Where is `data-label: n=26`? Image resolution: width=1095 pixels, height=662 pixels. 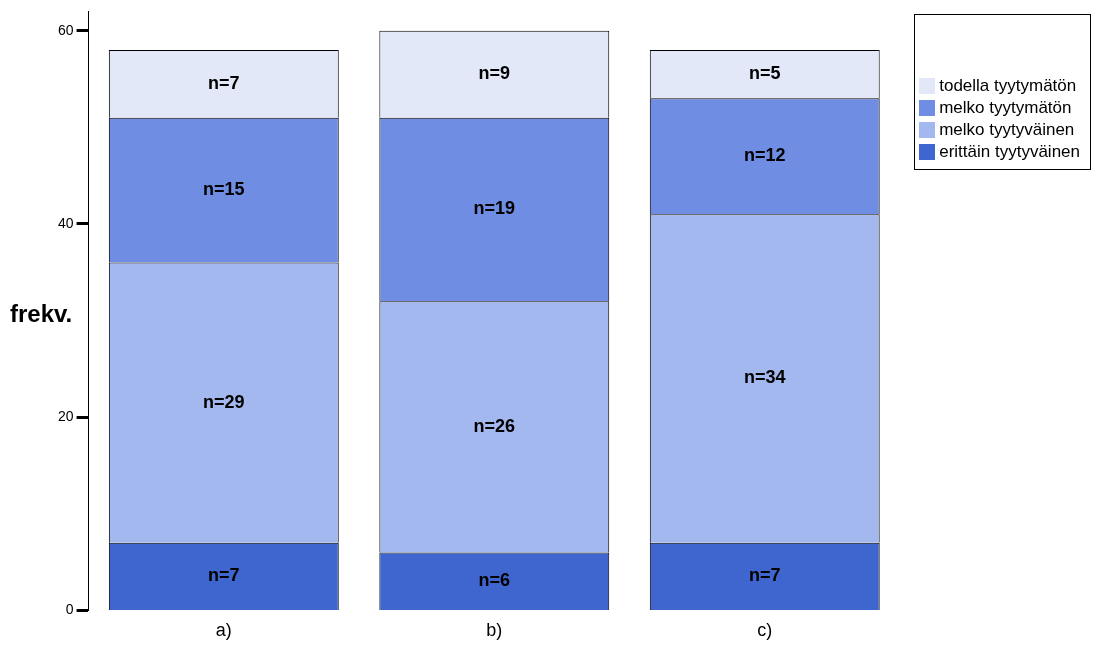 data-label: n=26 is located at coordinates (494, 425).